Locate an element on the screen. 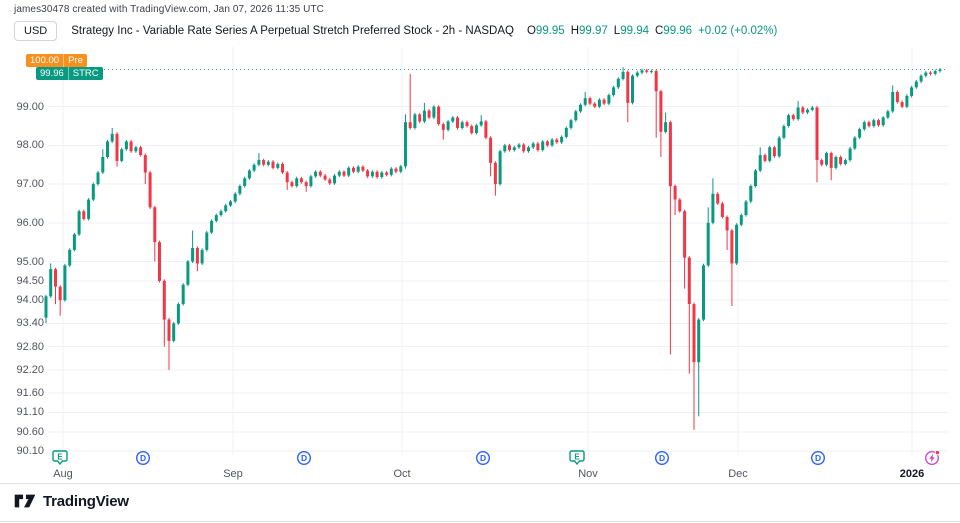 The image size is (960, 523). price-axis-label: 91.10 is located at coordinates (30, 412).